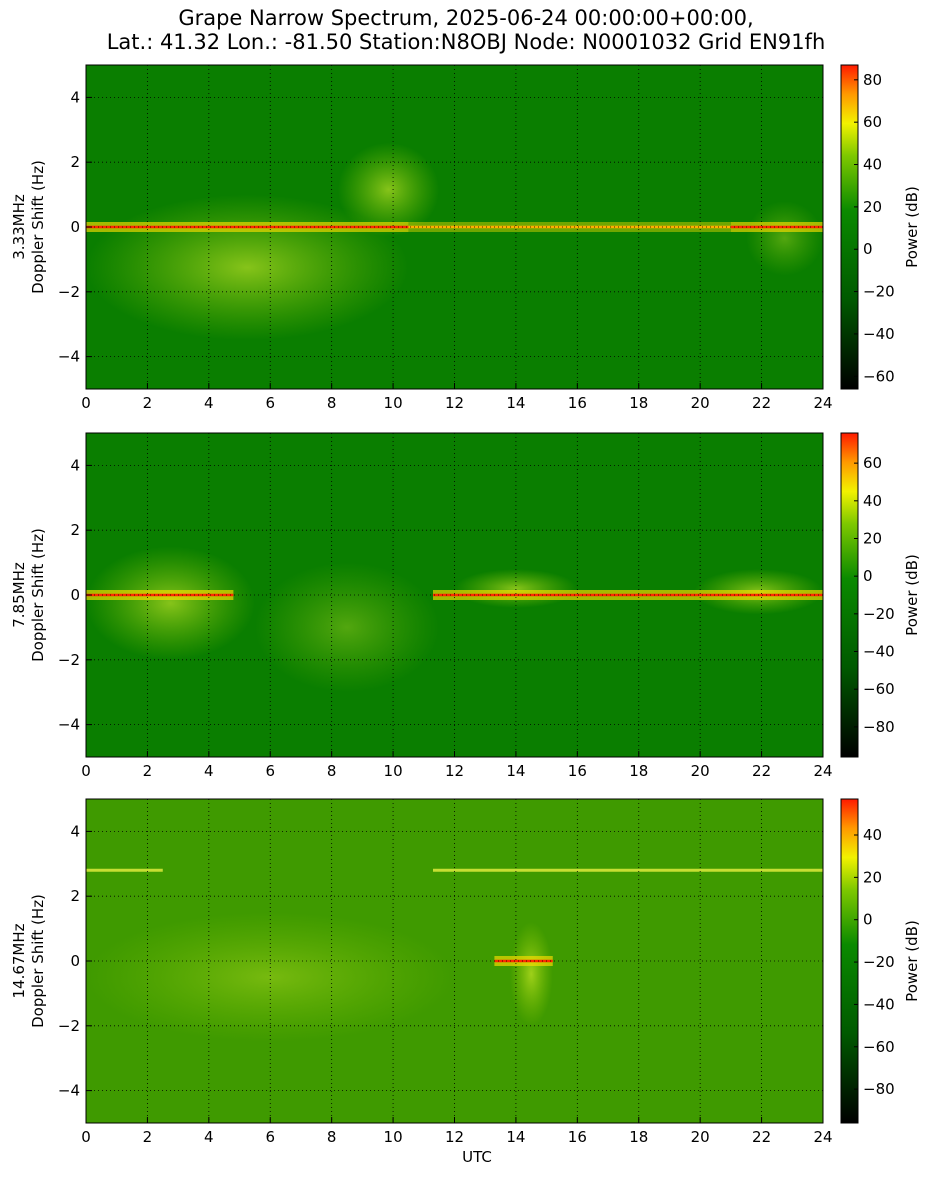 The image size is (932, 1178). What do you see at coordinates (28, 595) in the screenshot?
I see `y-axis-label: 7.85MHzDoppler Shift (Hz)` at bounding box center [28, 595].